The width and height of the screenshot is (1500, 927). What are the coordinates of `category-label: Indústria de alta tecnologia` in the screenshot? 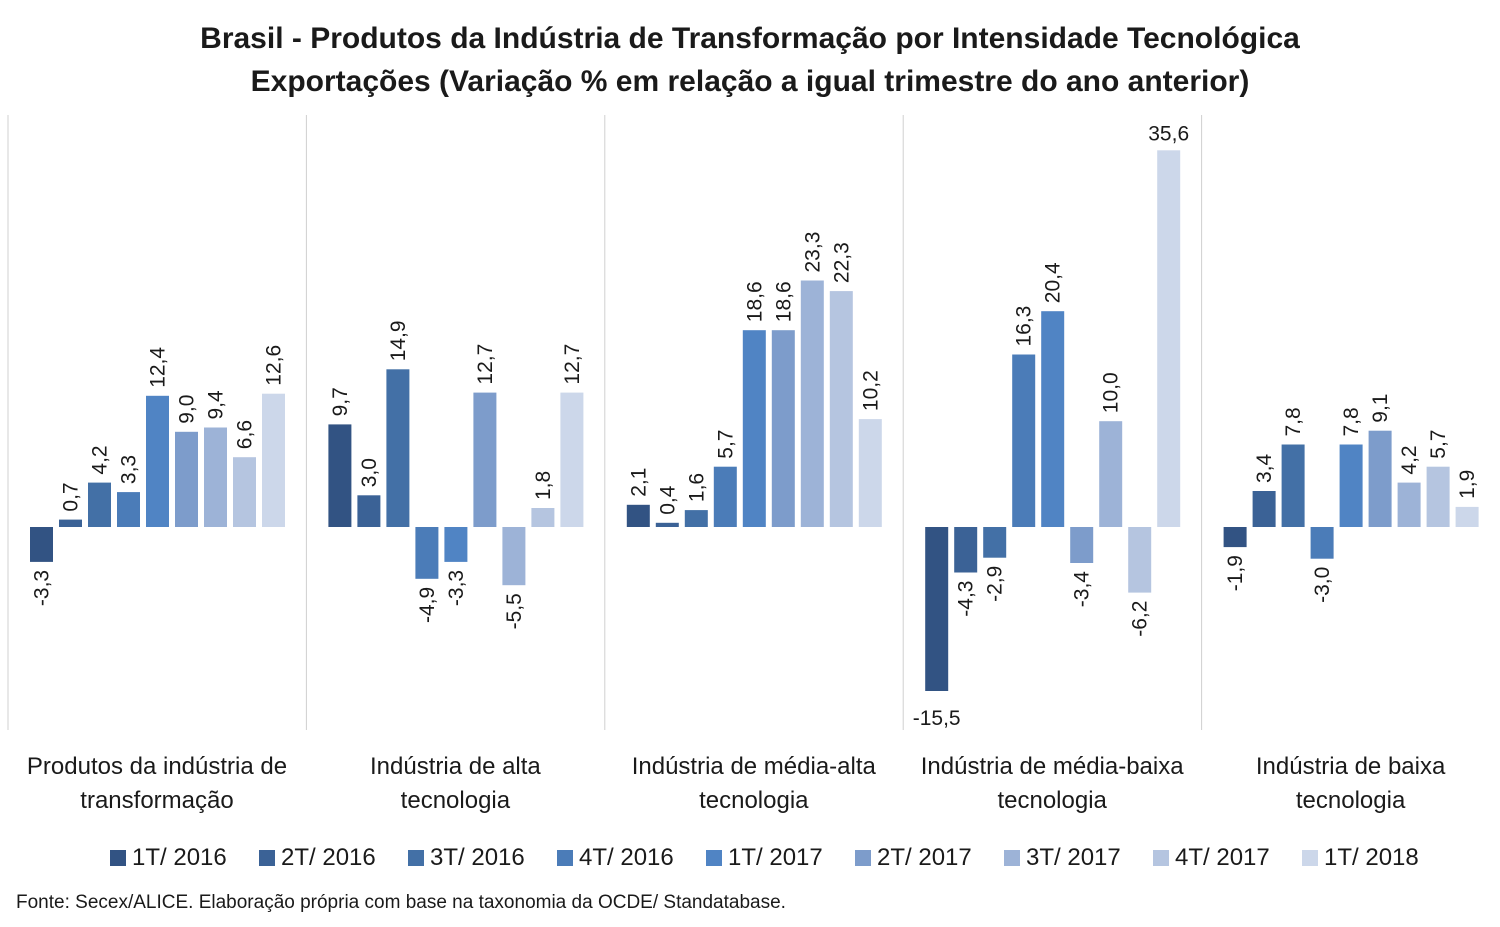 It's located at (455, 784).